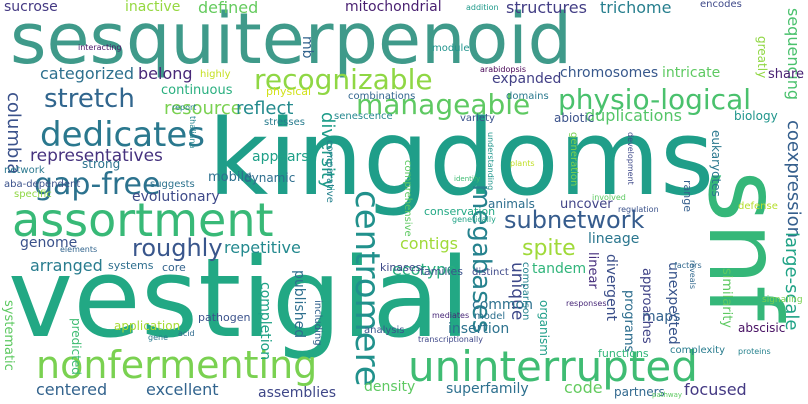 This screenshot has width=808, height=404. I want to click on word-tandem: tandem, so click(559, 269).